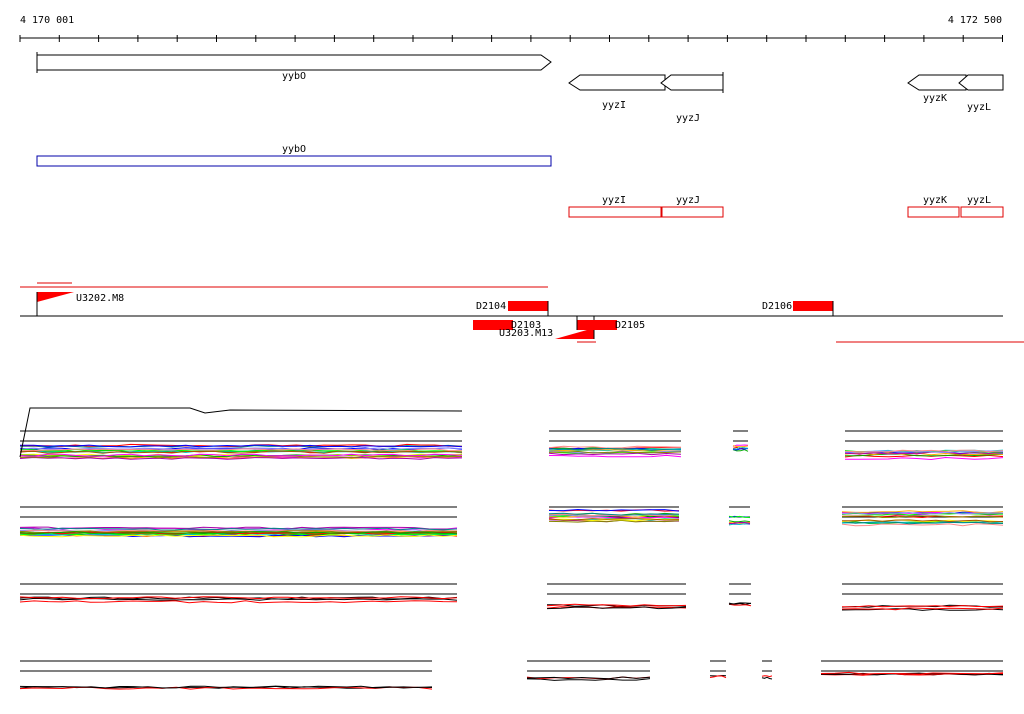 This screenshot has width=1024, height=714. Describe the element at coordinates (786, 206) in the screenshot. I see `annotation-track-red: yyzI yyzJ yyzK yyzL` at that location.